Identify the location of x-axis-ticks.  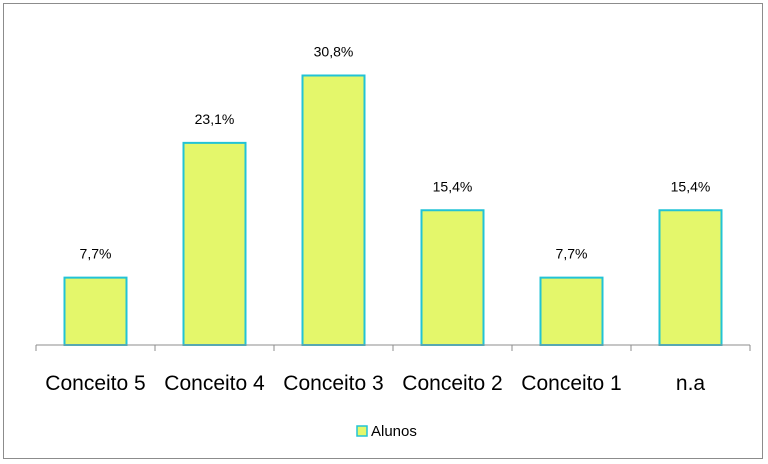
(393, 348).